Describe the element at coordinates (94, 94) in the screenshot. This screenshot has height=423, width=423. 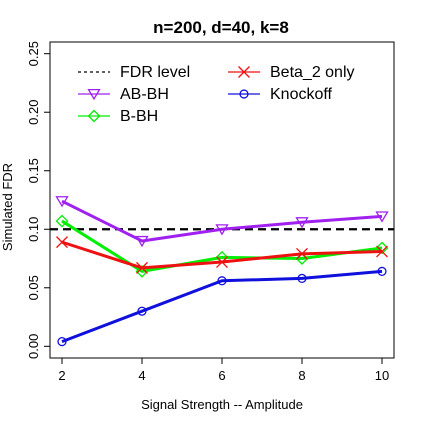
I see `legend-marker-ab-bh` at that location.